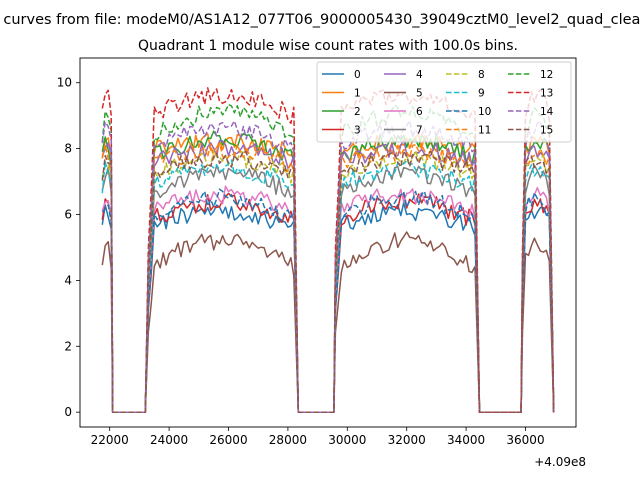  What do you see at coordinates (419, 131) in the screenshot?
I see `legend-label-7: 7` at bounding box center [419, 131].